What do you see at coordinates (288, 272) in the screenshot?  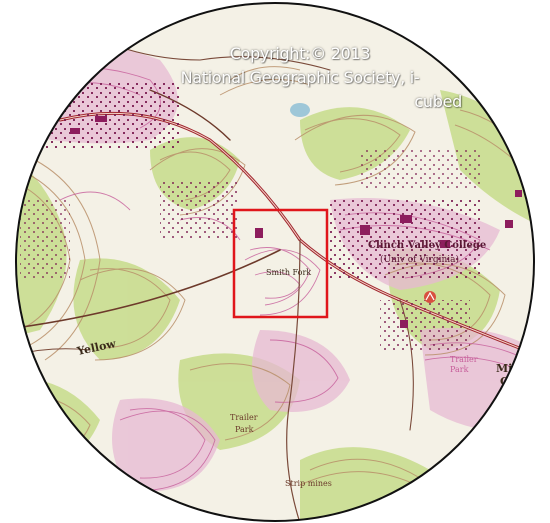 I see `label-smith-fork: Smith Fork` at bounding box center [288, 272].